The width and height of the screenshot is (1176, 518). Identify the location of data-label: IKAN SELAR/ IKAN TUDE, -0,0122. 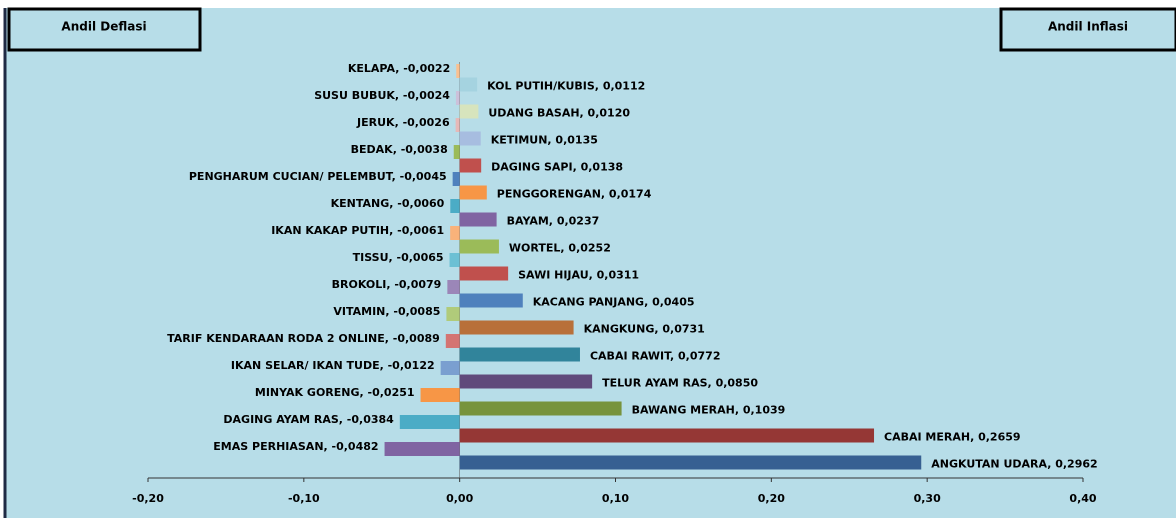
(333, 365).